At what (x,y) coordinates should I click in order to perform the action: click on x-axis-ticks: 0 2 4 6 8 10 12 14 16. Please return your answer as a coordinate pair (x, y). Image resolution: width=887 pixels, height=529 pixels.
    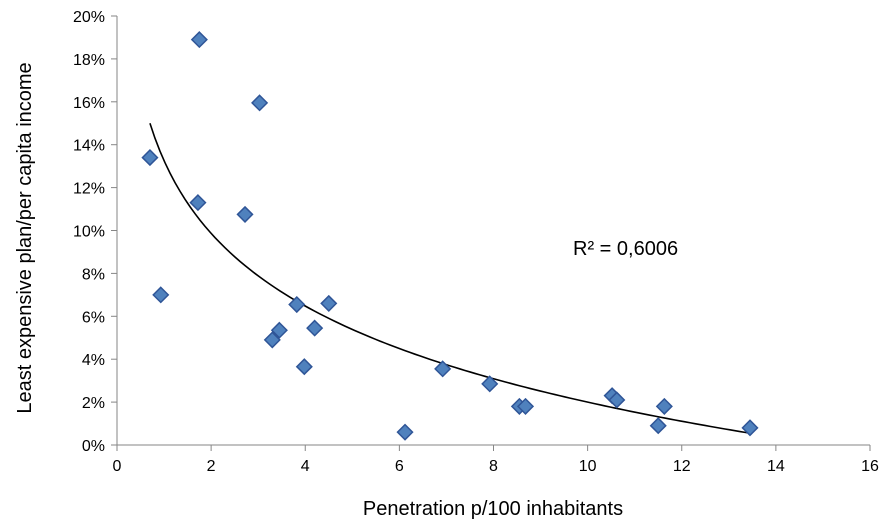
    Looking at the image, I should click on (496, 460).